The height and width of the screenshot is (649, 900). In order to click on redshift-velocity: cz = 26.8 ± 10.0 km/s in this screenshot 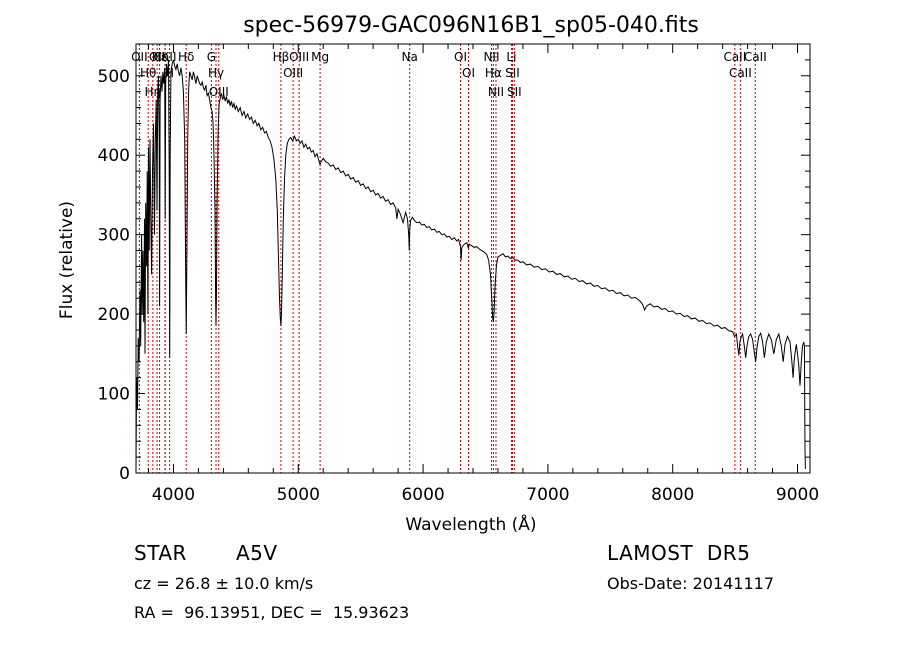, I will do `click(224, 583)`.